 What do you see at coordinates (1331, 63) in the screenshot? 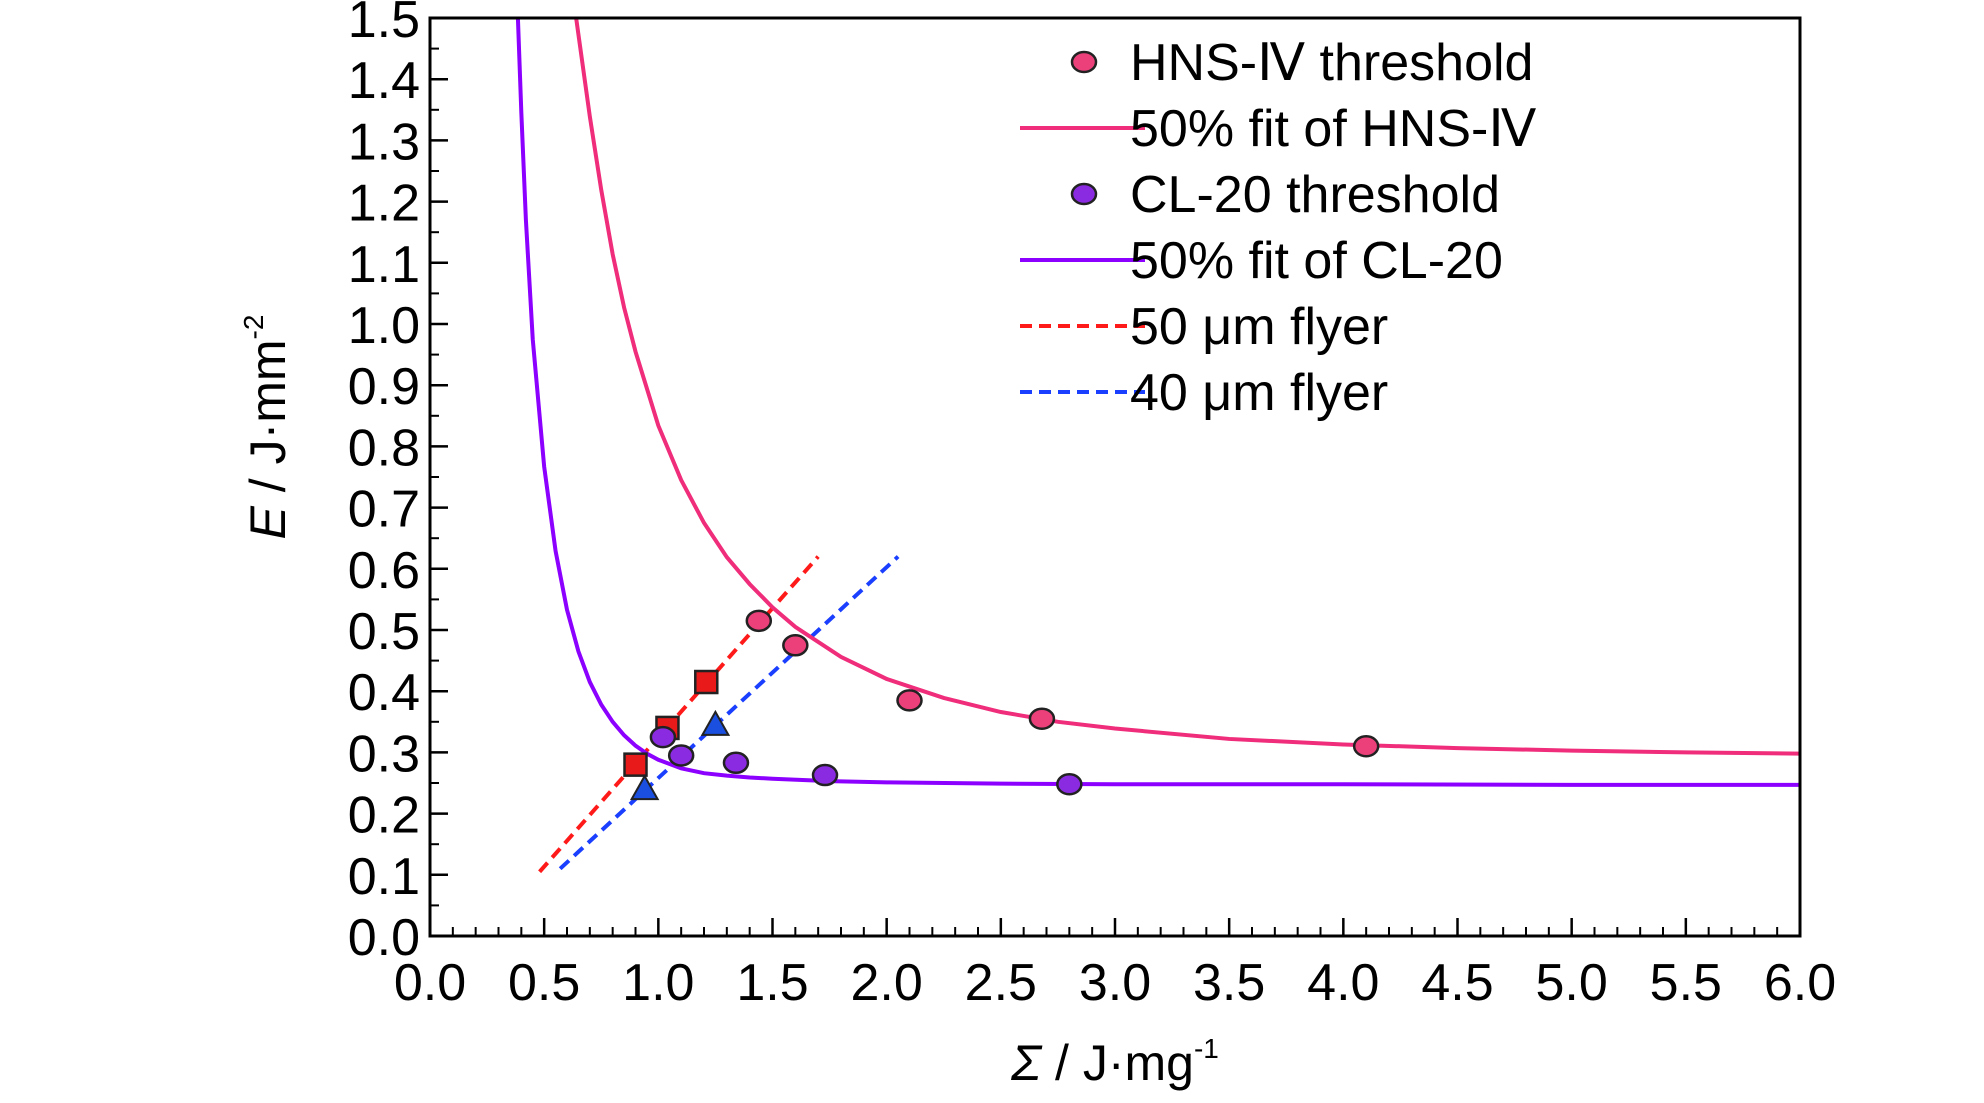
I see `legend-label: HNS-Ⅳ threshold` at bounding box center [1331, 63].